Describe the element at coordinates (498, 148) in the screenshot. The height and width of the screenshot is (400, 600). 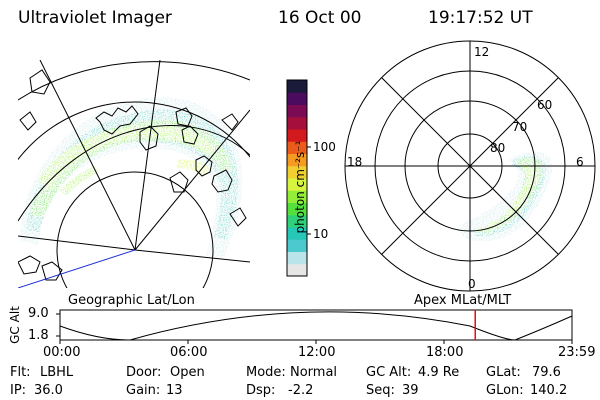
I see `mlat-label-80: 80` at that location.